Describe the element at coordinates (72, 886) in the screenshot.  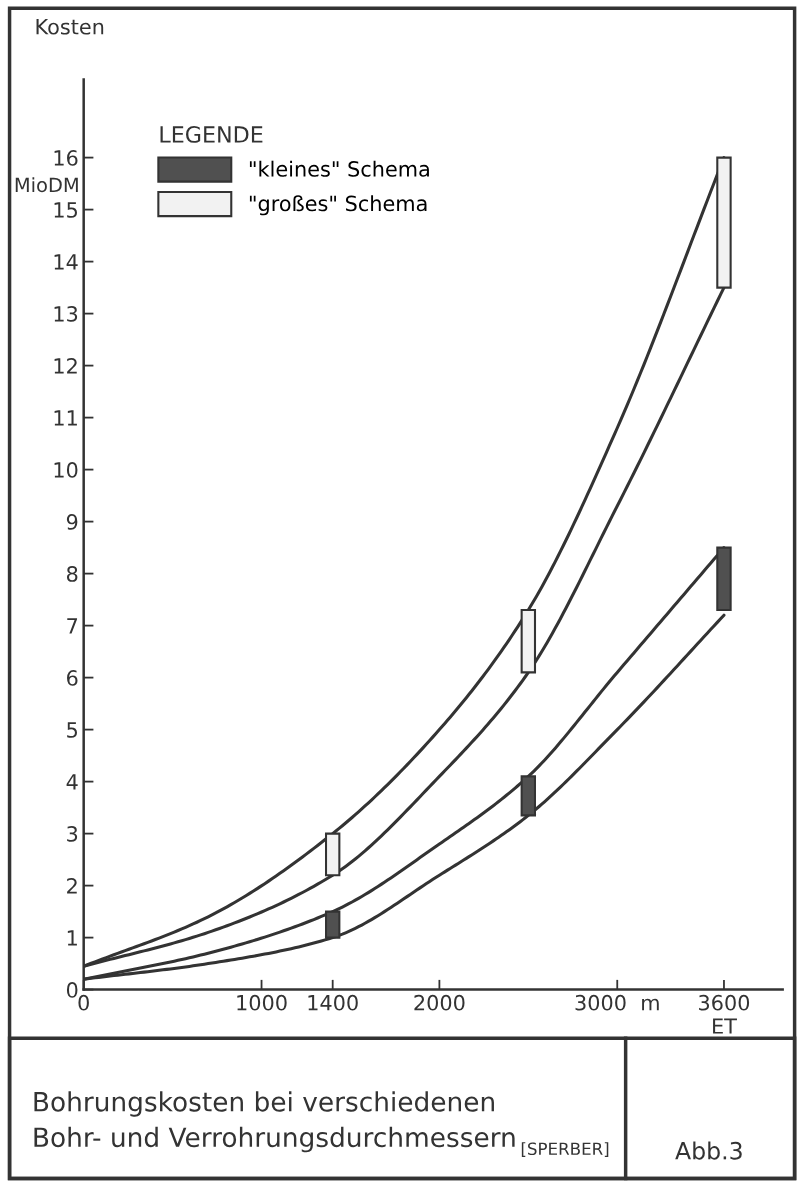
I see `y-tick-label: 2` at that location.